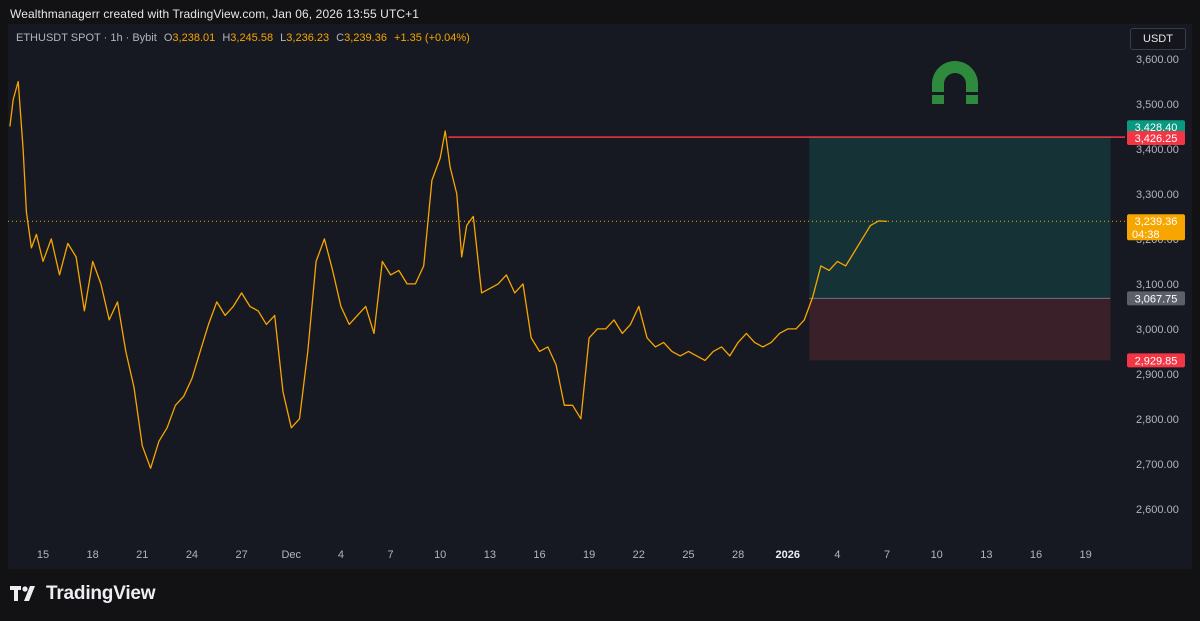  I want to click on symbol-label: ETHUSDT SPOT · 1h · Bybit, so click(86, 38).